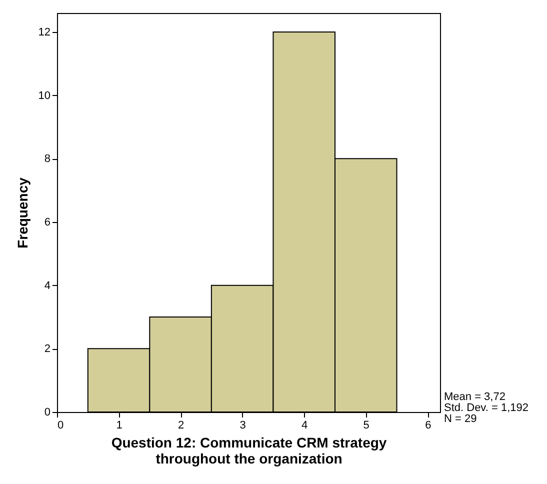 This screenshot has width=547, height=484. What do you see at coordinates (475, 397) in the screenshot?
I see `text: Mean = 3,72` at bounding box center [475, 397].